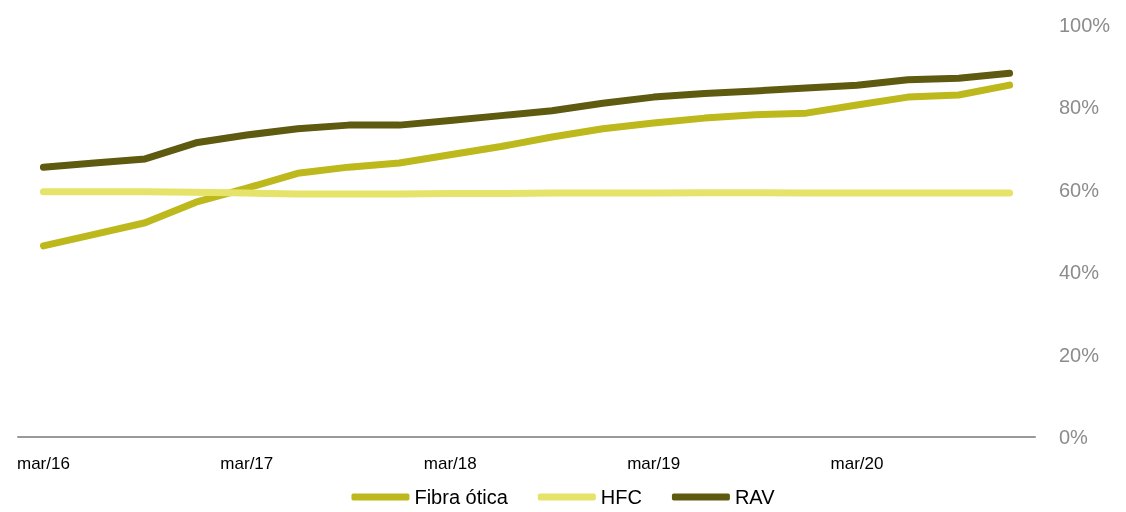 This screenshot has height=512, width=1126. Describe the element at coordinates (1079, 354) in the screenshot. I see `y-tick-label: 20%` at that location.